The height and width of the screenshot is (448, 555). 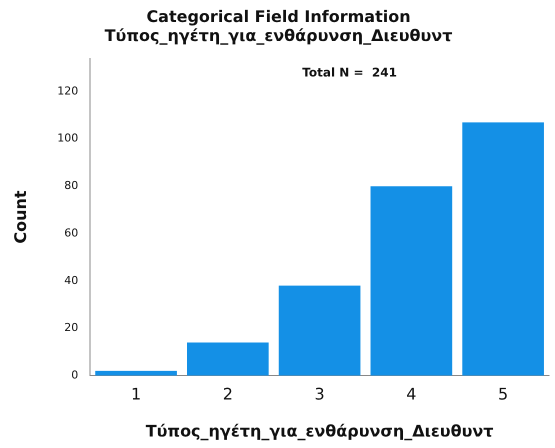 I want to click on y-tick-label: 80, so click(x=71, y=185).